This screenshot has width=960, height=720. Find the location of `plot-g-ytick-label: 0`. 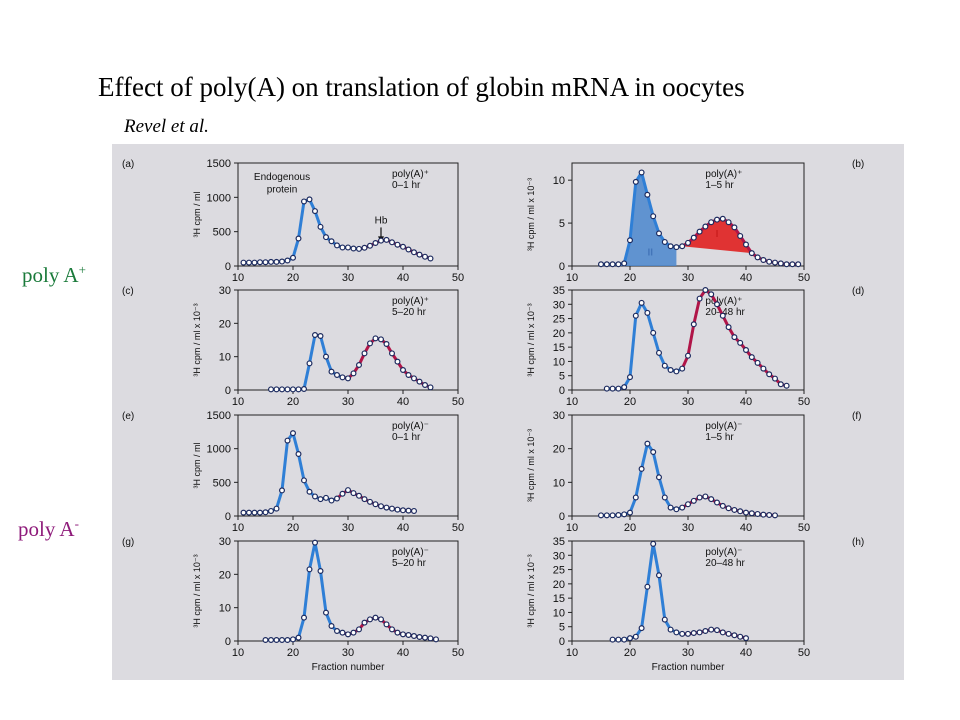

plot-g-ytick-label: 0 is located at coordinates (228, 642).